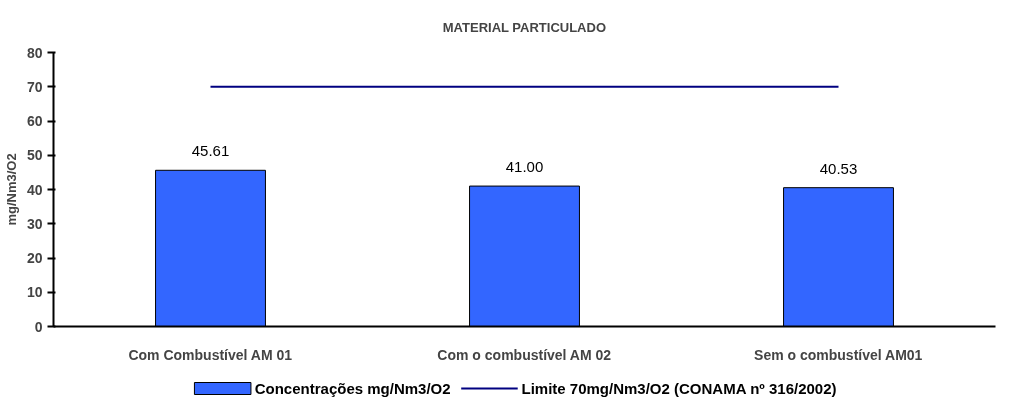 The height and width of the screenshot is (416, 1009). I want to click on data-label: 41.00, so click(524, 167).